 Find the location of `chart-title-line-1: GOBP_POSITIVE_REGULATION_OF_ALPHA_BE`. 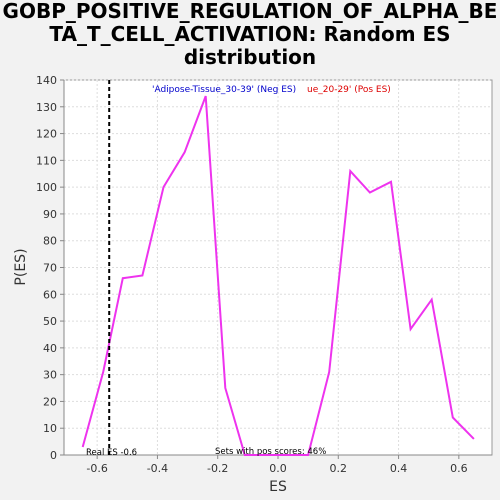

chart-title-line-1: GOBP_POSITIVE_REGULATION_OF_ALPHA_BE is located at coordinates (250, 11).